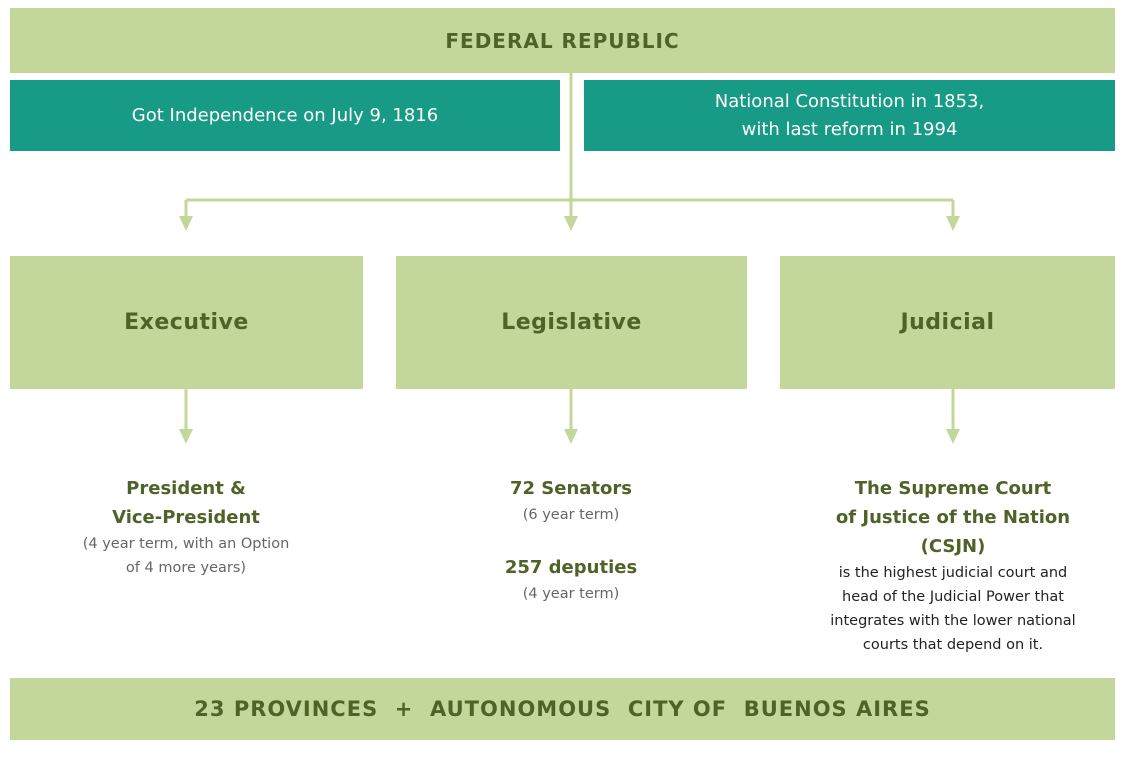 The image size is (1123, 762). Describe the element at coordinates (562, 40) in the screenshot. I see `header: FEDERAL REPUBLIC` at that location.